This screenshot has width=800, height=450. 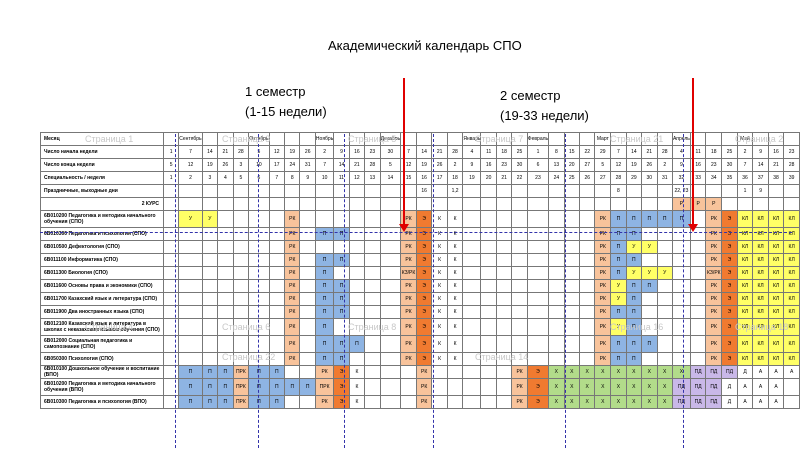 I want to click on table-cell: 28, so click(x=241, y=152).